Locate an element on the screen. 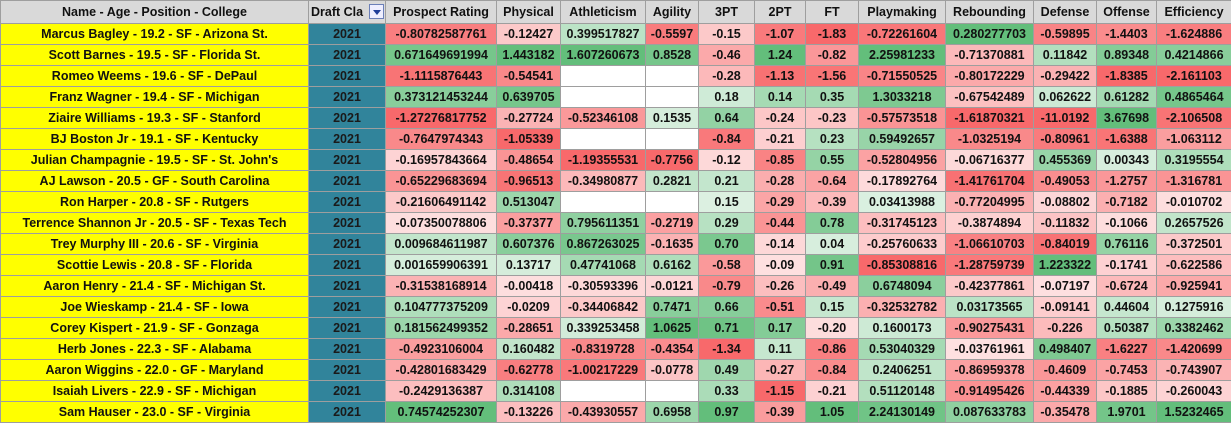 Image resolution: width=1231 pixels, height=423 pixels. column-header: 2PT is located at coordinates (780, 12).